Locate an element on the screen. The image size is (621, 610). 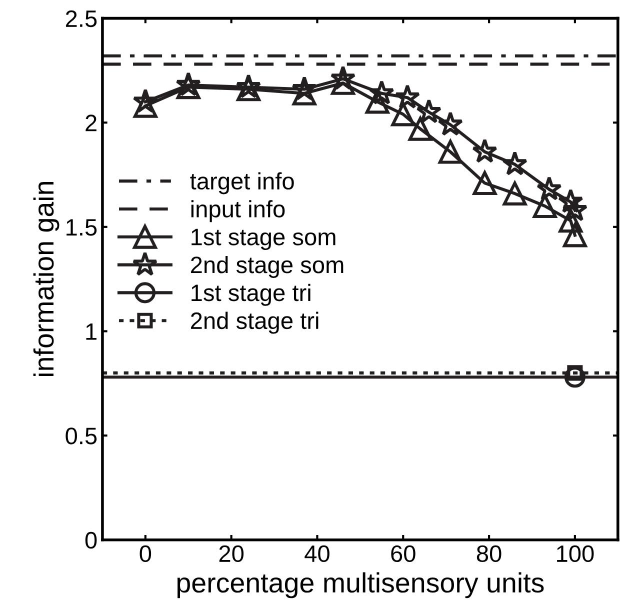
legend-label: 1st stage tri is located at coordinates (251, 295).